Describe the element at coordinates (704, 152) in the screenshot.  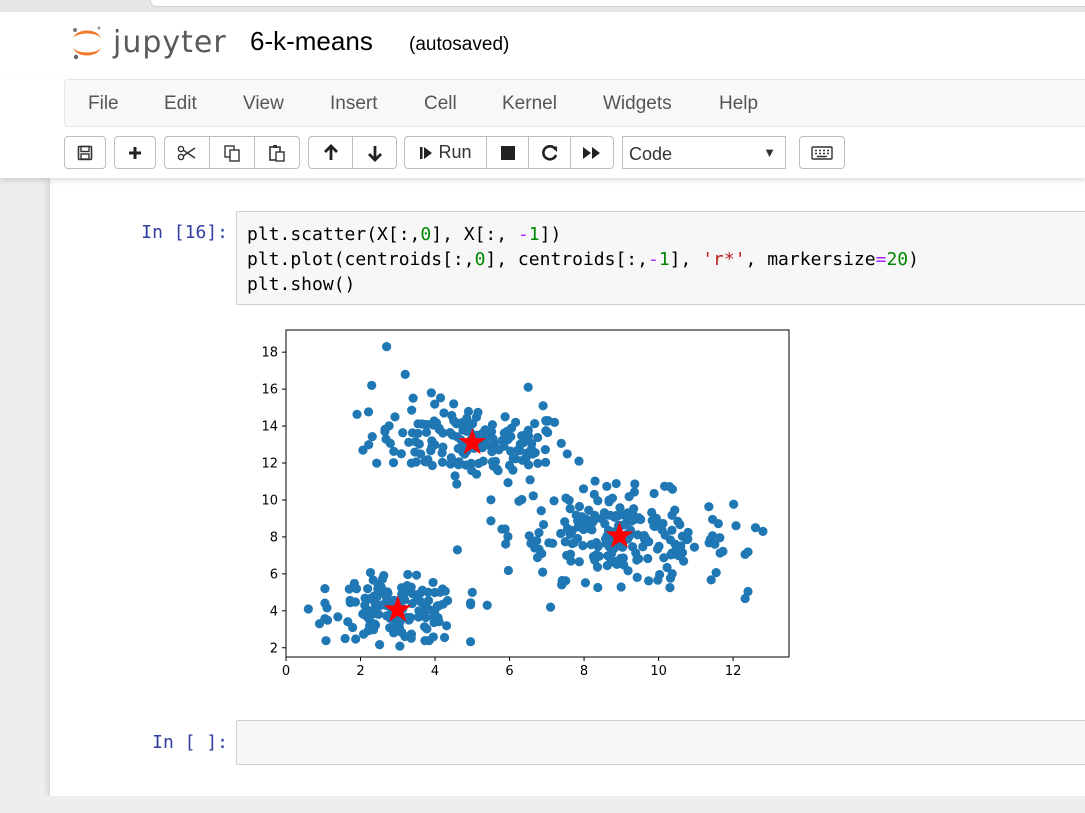
I see `cell-type-select: Code ▼` at that location.